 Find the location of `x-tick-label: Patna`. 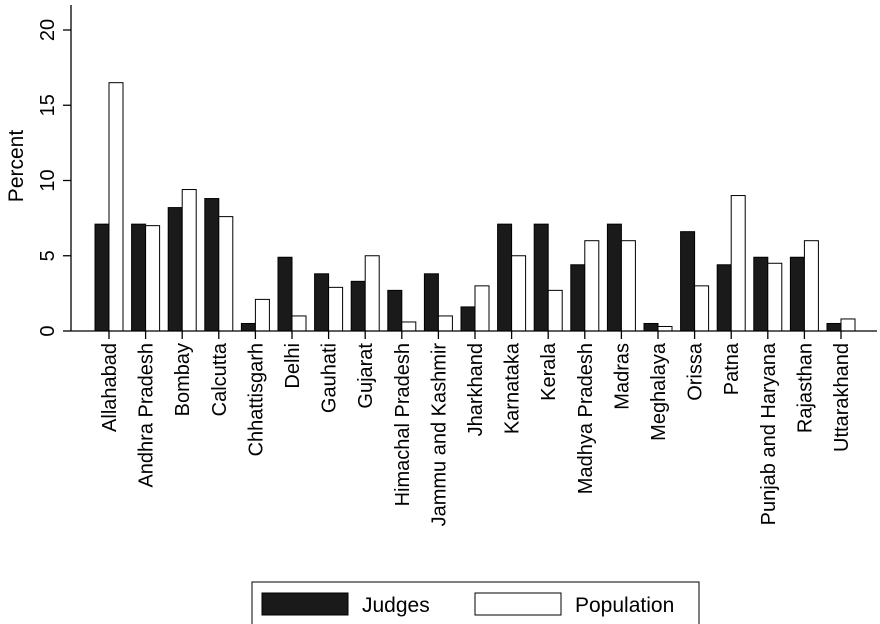

x-tick-label: Patna is located at coordinates (732, 368).